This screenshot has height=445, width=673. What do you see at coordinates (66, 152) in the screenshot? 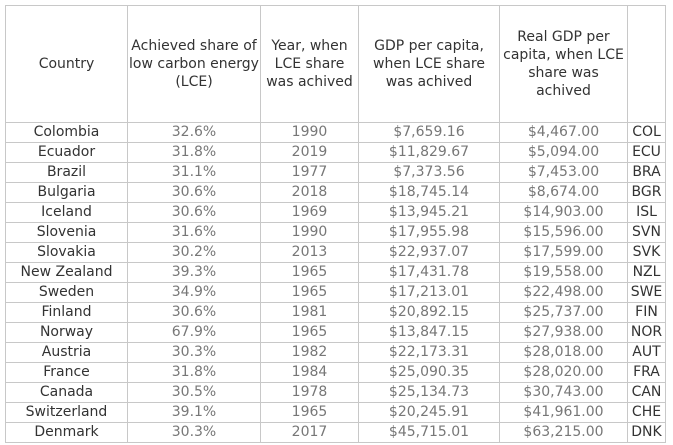
I see `cell-country: Ecuador` at bounding box center [66, 152].